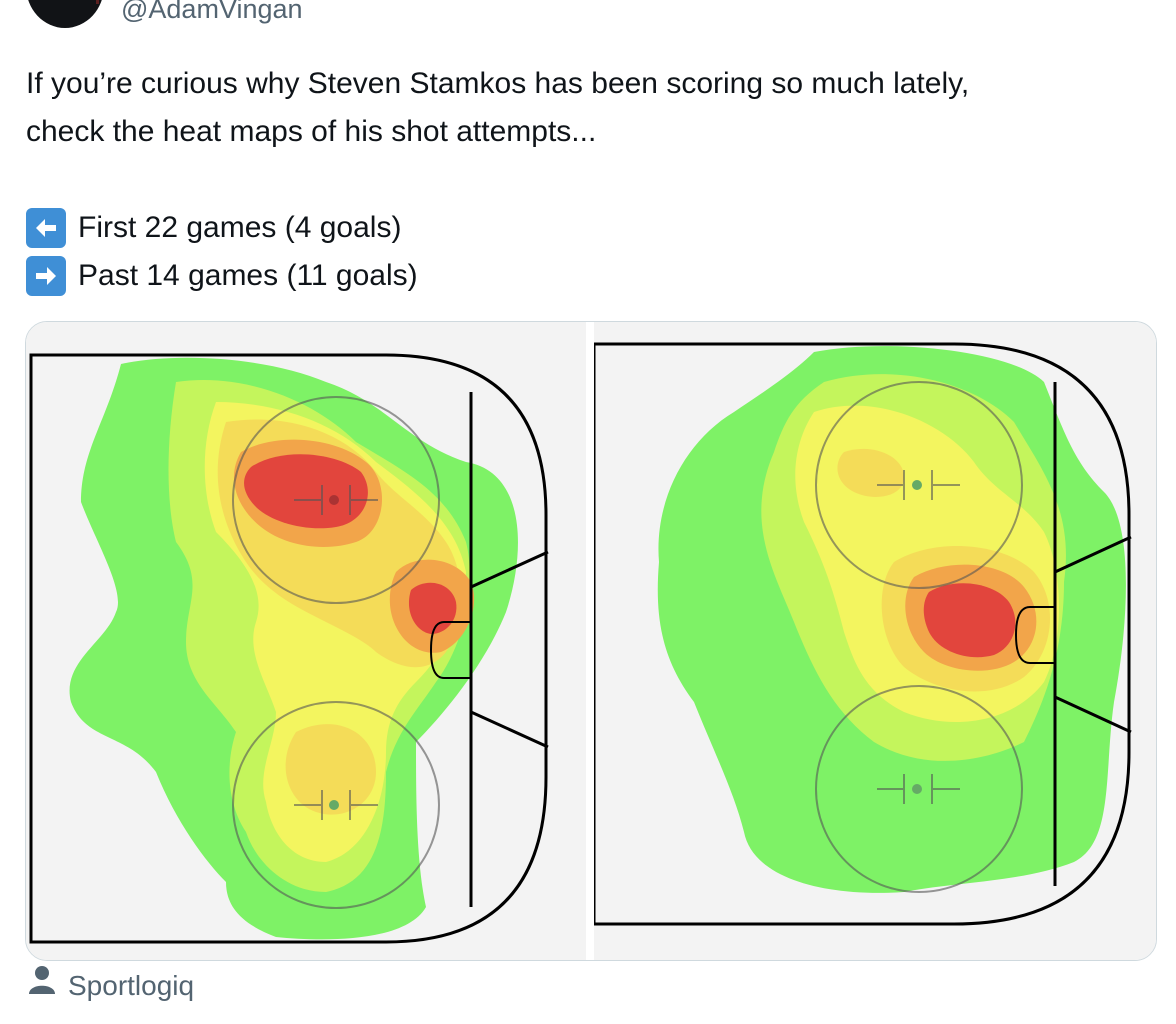 This screenshot has width=1176, height=1024. What do you see at coordinates (212, 12) in the screenshot?
I see `author-handle: @AdamVingan` at bounding box center [212, 12].